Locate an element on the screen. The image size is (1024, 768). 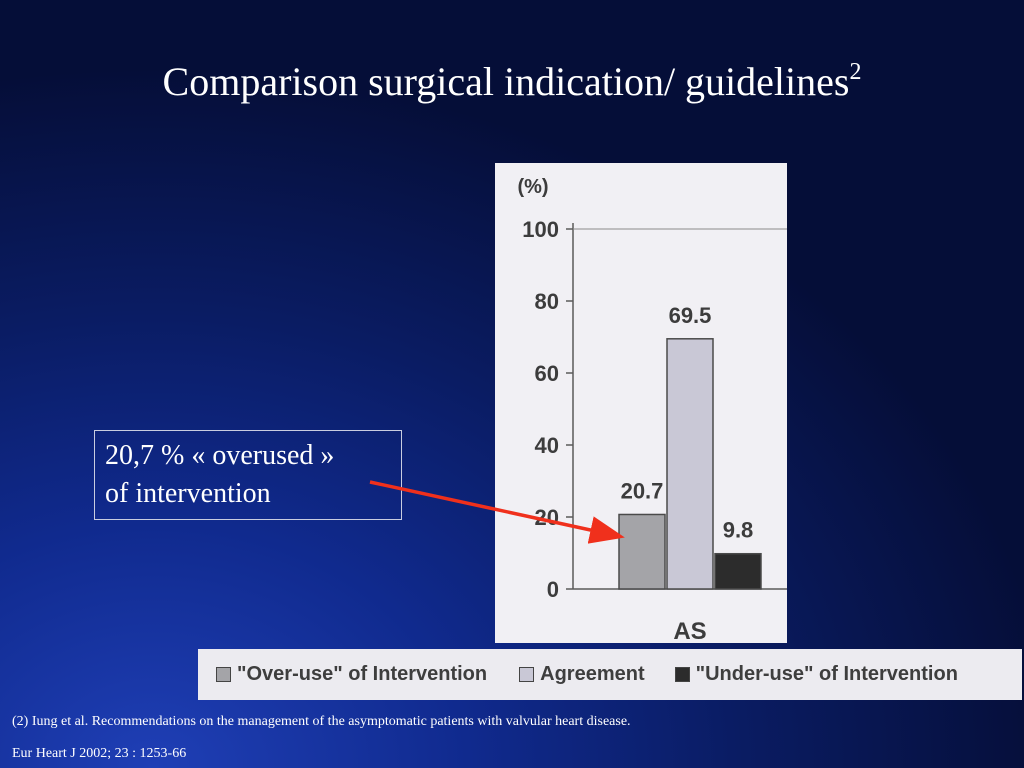
bar-agreement is located at coordinates (690, 464).